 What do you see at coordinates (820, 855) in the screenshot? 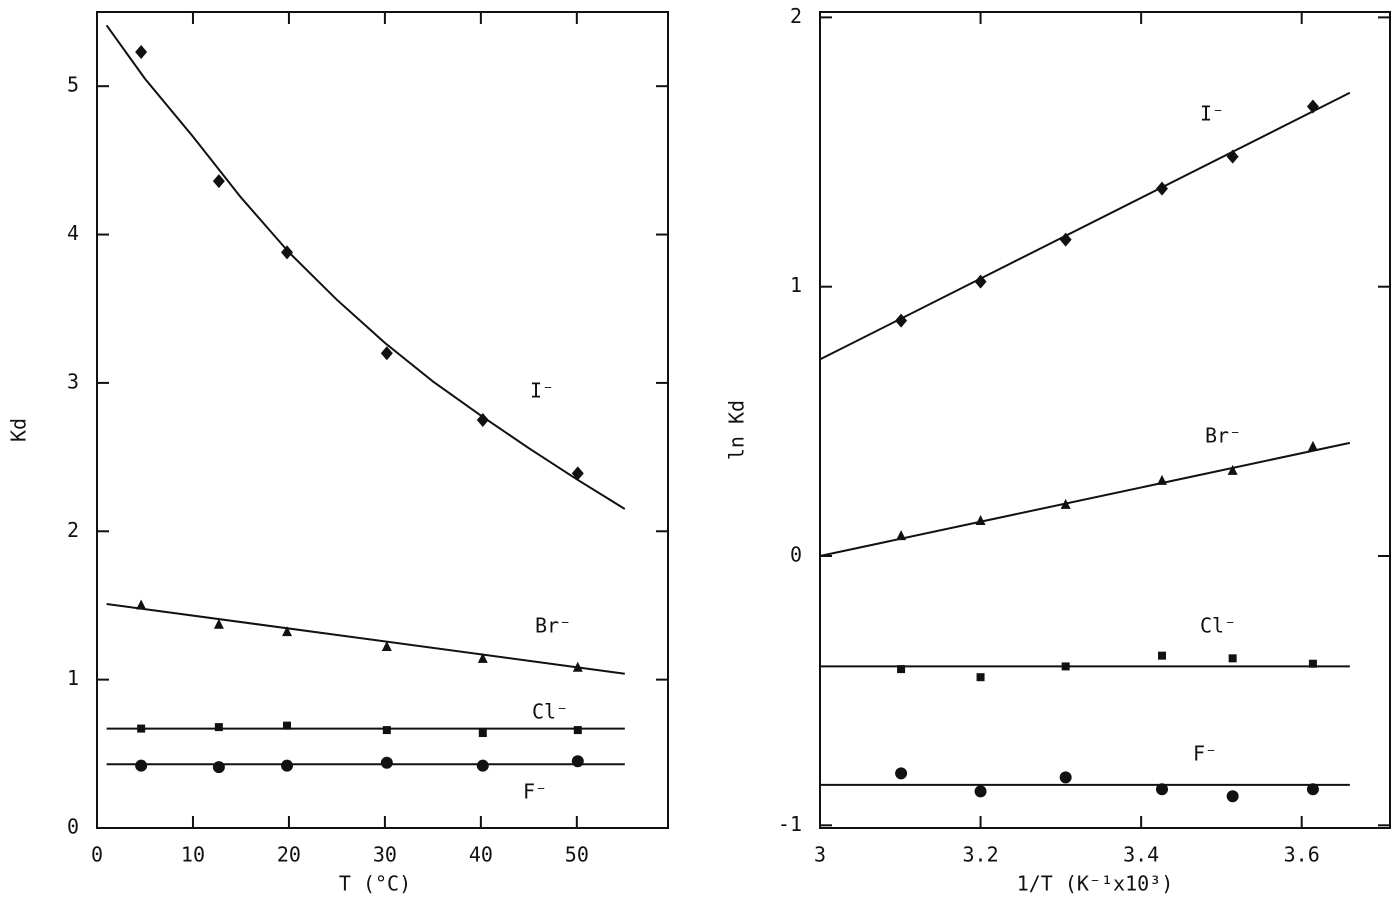
I see `x-tick-label: 3` at bounding box center [820, 855].